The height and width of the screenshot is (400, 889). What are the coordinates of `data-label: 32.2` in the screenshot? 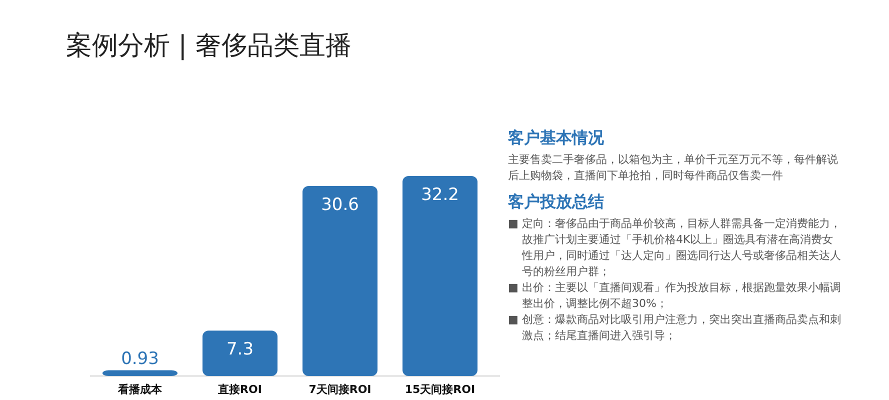 It's located at (440, 195).